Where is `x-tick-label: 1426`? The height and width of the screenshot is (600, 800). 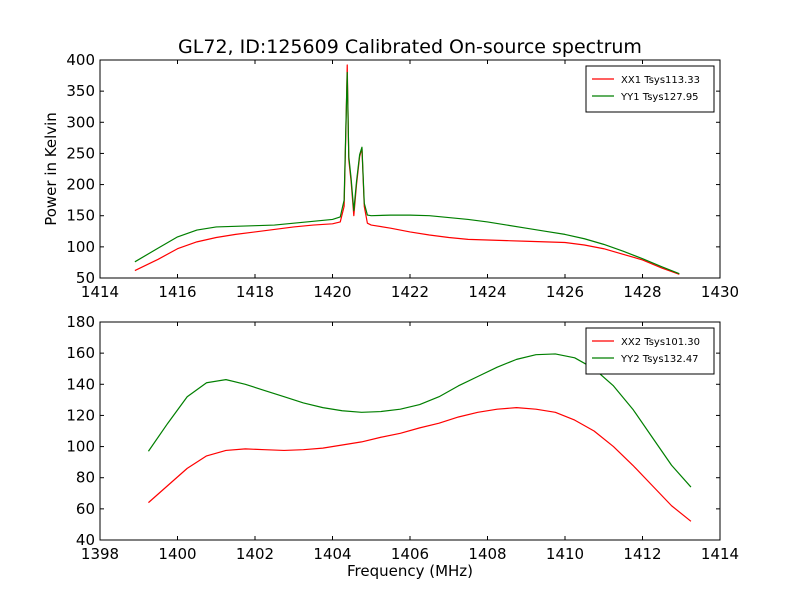
x-tick-label: 1426 is located at coordinates (565, 292).